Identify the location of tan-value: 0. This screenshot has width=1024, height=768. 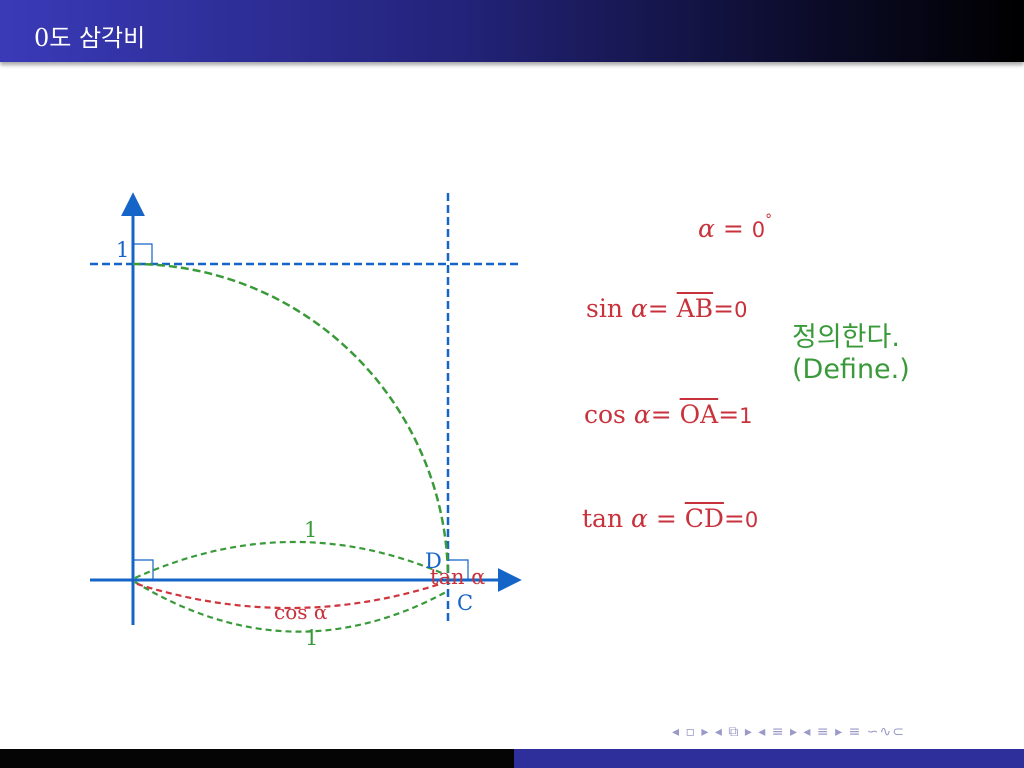
(751, 520).